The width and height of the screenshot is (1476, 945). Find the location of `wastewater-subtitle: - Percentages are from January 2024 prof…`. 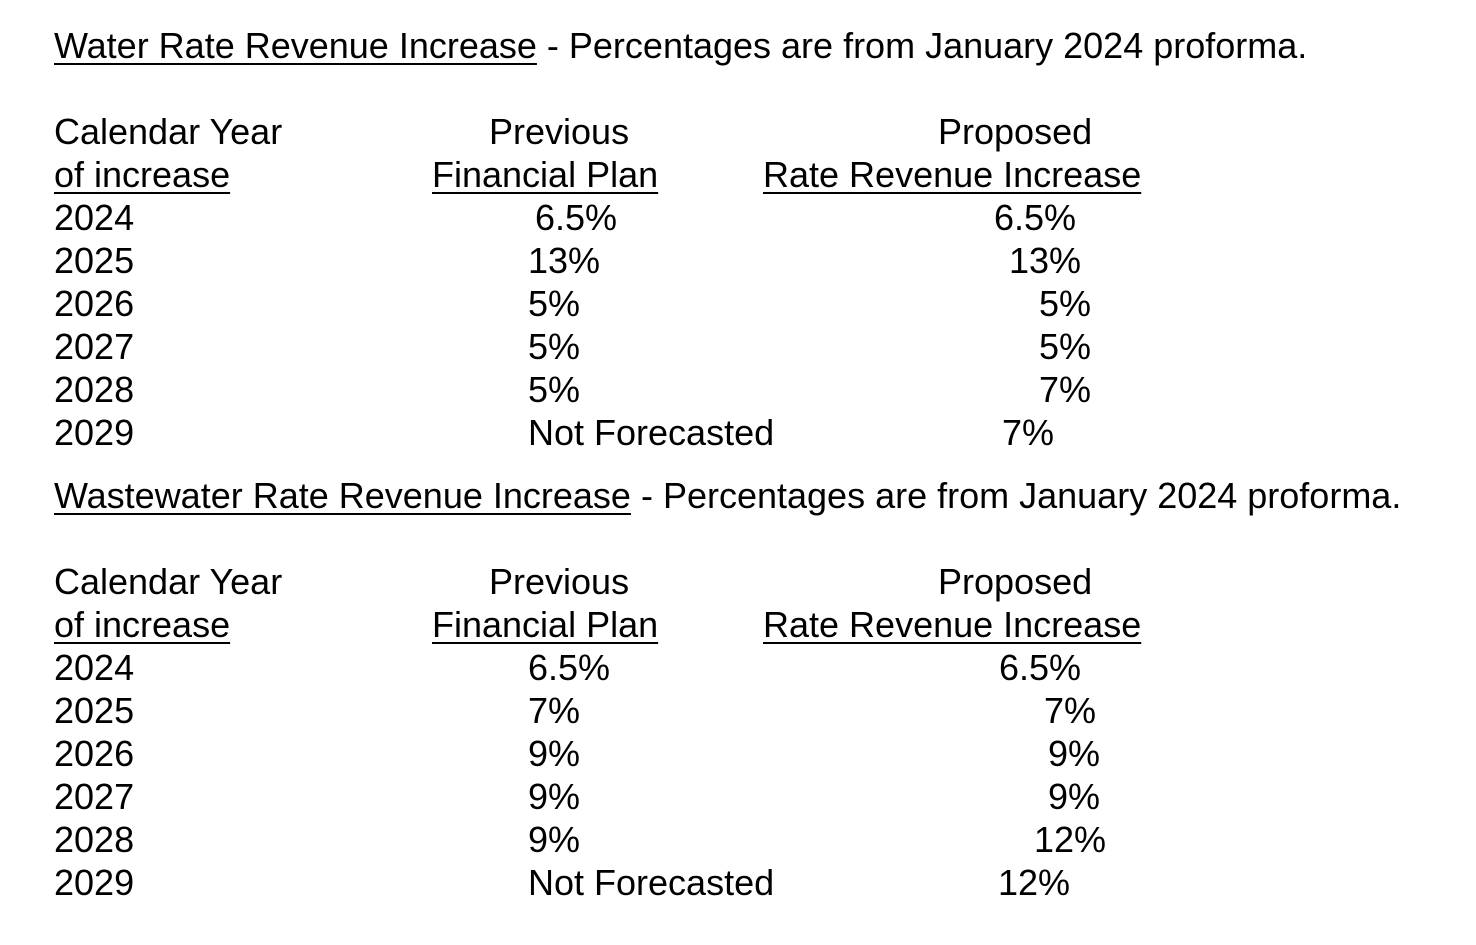

wastewater-subtitle: - Percentages are from January 2024 prof… is located at coordinates (1016, 495).